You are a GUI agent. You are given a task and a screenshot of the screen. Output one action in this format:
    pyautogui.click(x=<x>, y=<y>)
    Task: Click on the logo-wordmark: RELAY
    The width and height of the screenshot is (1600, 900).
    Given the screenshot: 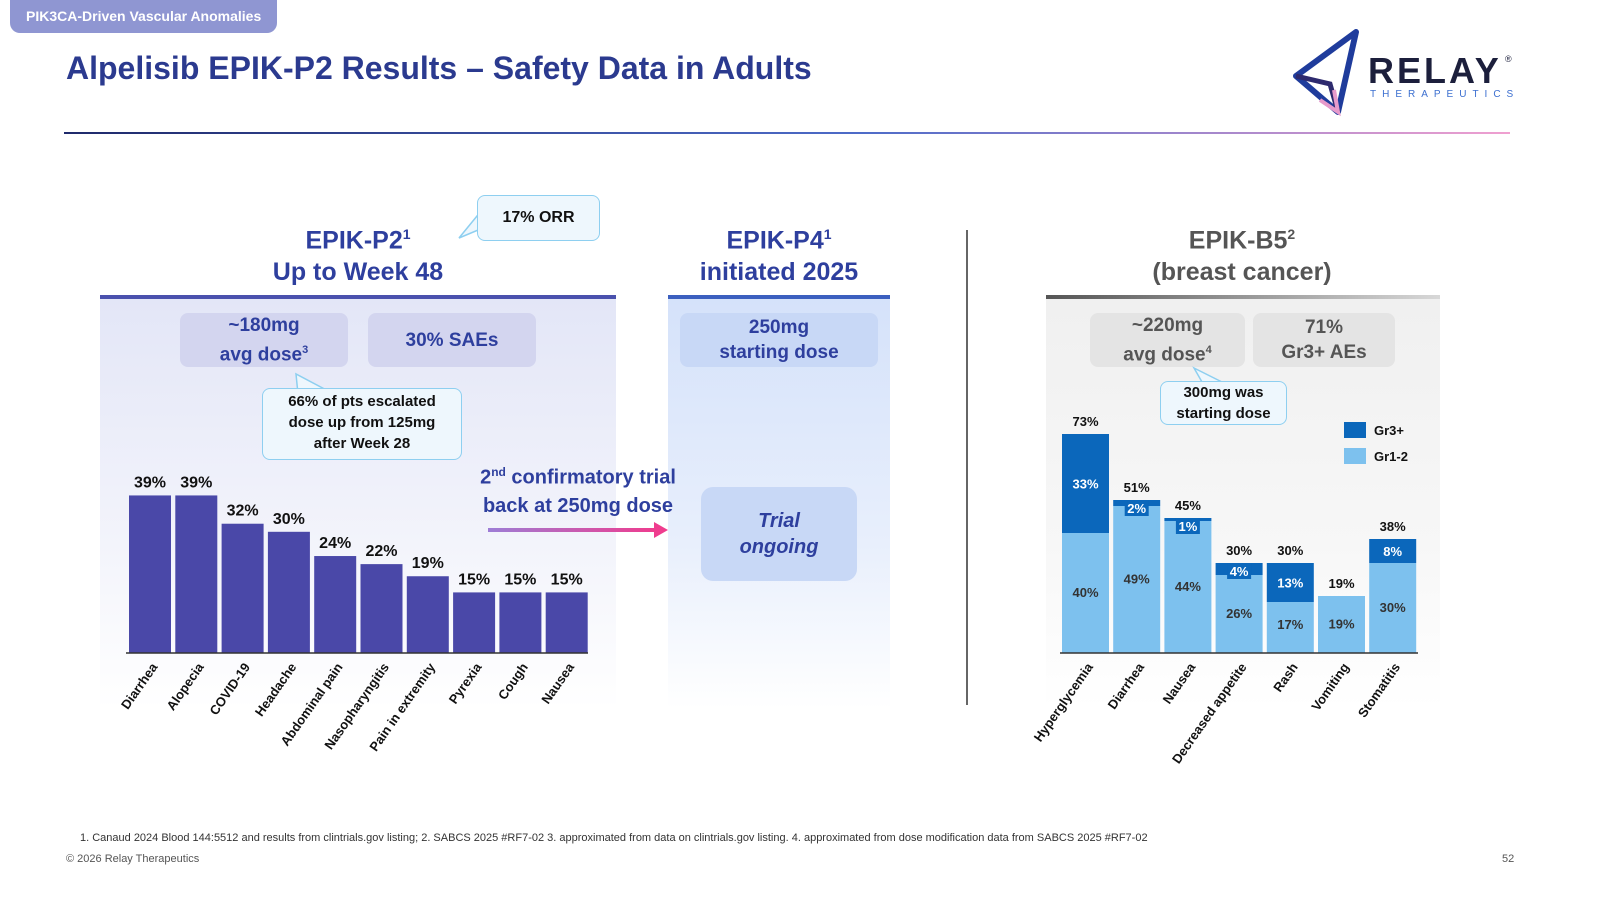 What is the action you would take?
    pyautogui.click(x=1435, y=70)
    